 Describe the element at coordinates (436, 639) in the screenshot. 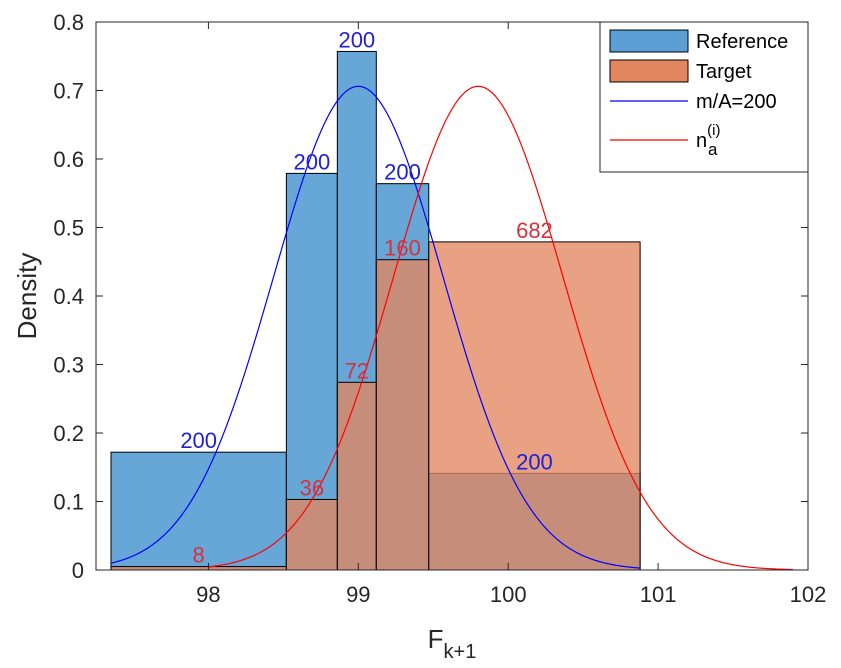

I see `x-axis-label-base: F` at that location.